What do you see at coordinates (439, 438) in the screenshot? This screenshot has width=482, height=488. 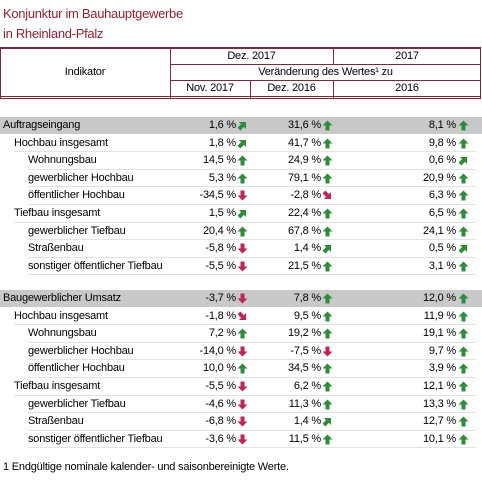 I see `cell-value: 10,1 %` at bounding box center [439, 438].